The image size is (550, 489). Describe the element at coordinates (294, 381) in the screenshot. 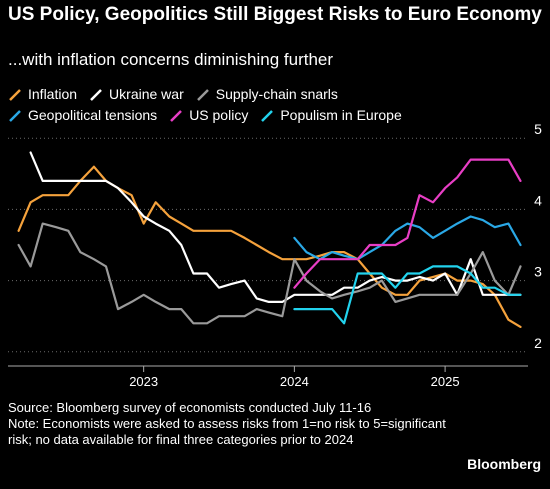

I see `x-tick-label-2024: 2024` at that location.